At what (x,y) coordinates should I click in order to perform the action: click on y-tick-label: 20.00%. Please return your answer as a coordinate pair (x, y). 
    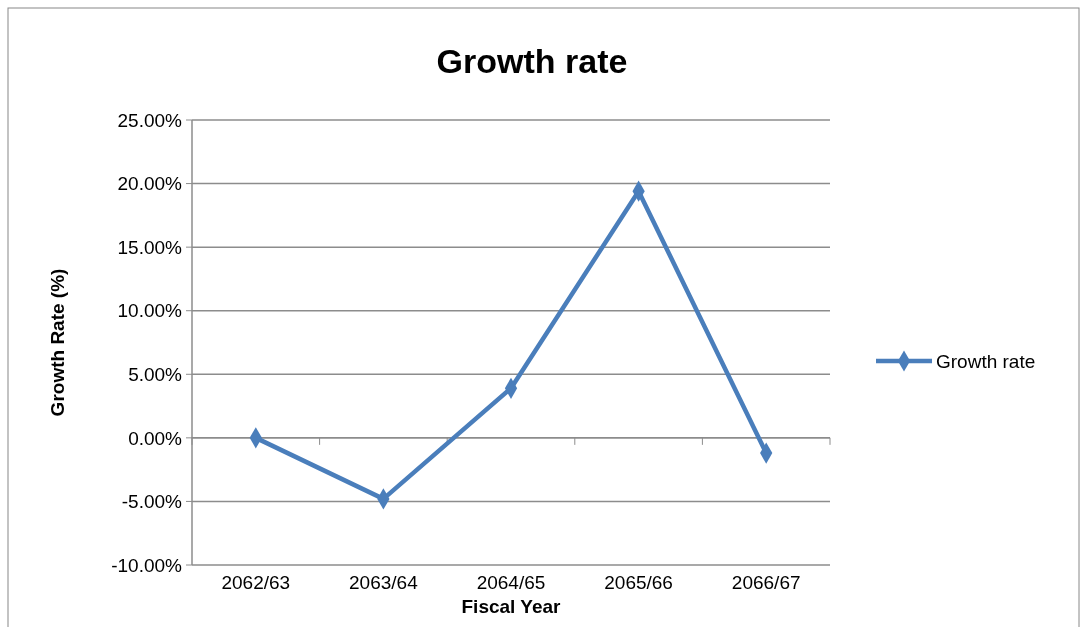
    Looking at the image, I should click on (150, 184).